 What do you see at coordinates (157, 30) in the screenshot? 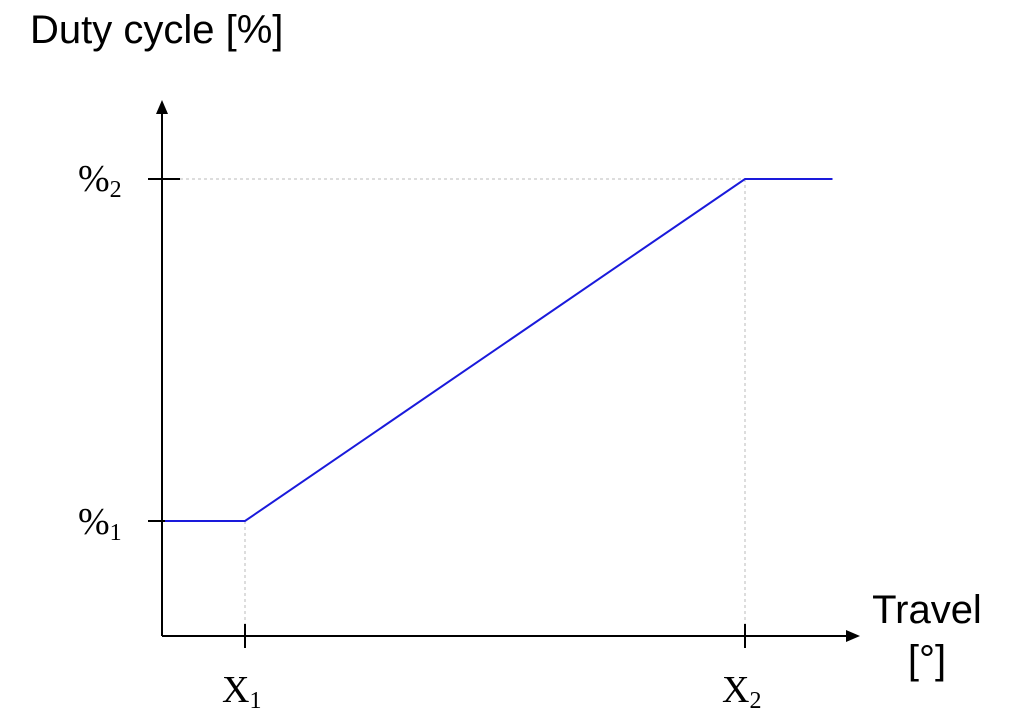
I see `y-axis-label: Duty cycle [%]` at bounding box center [157, 30].